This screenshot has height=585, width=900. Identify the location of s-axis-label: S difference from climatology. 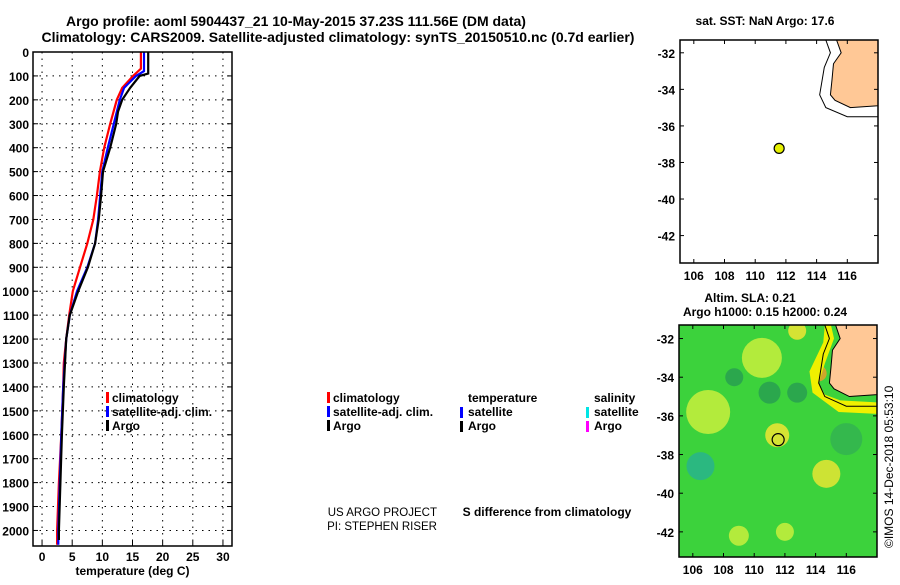
(547, 512).